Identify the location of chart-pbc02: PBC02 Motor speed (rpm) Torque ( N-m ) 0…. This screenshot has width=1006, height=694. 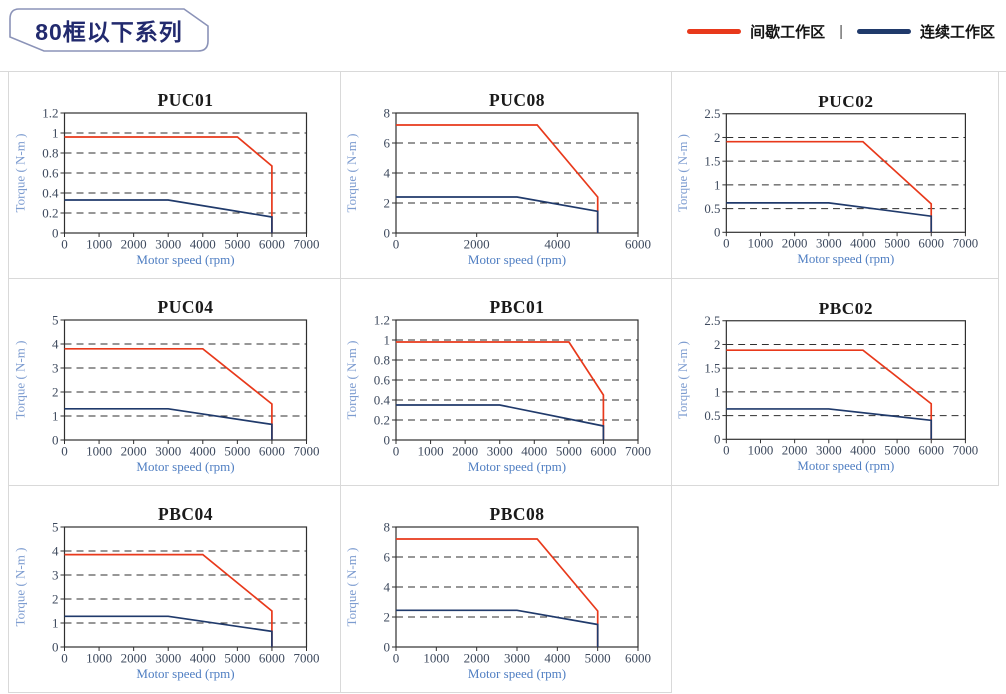
(835, 382).